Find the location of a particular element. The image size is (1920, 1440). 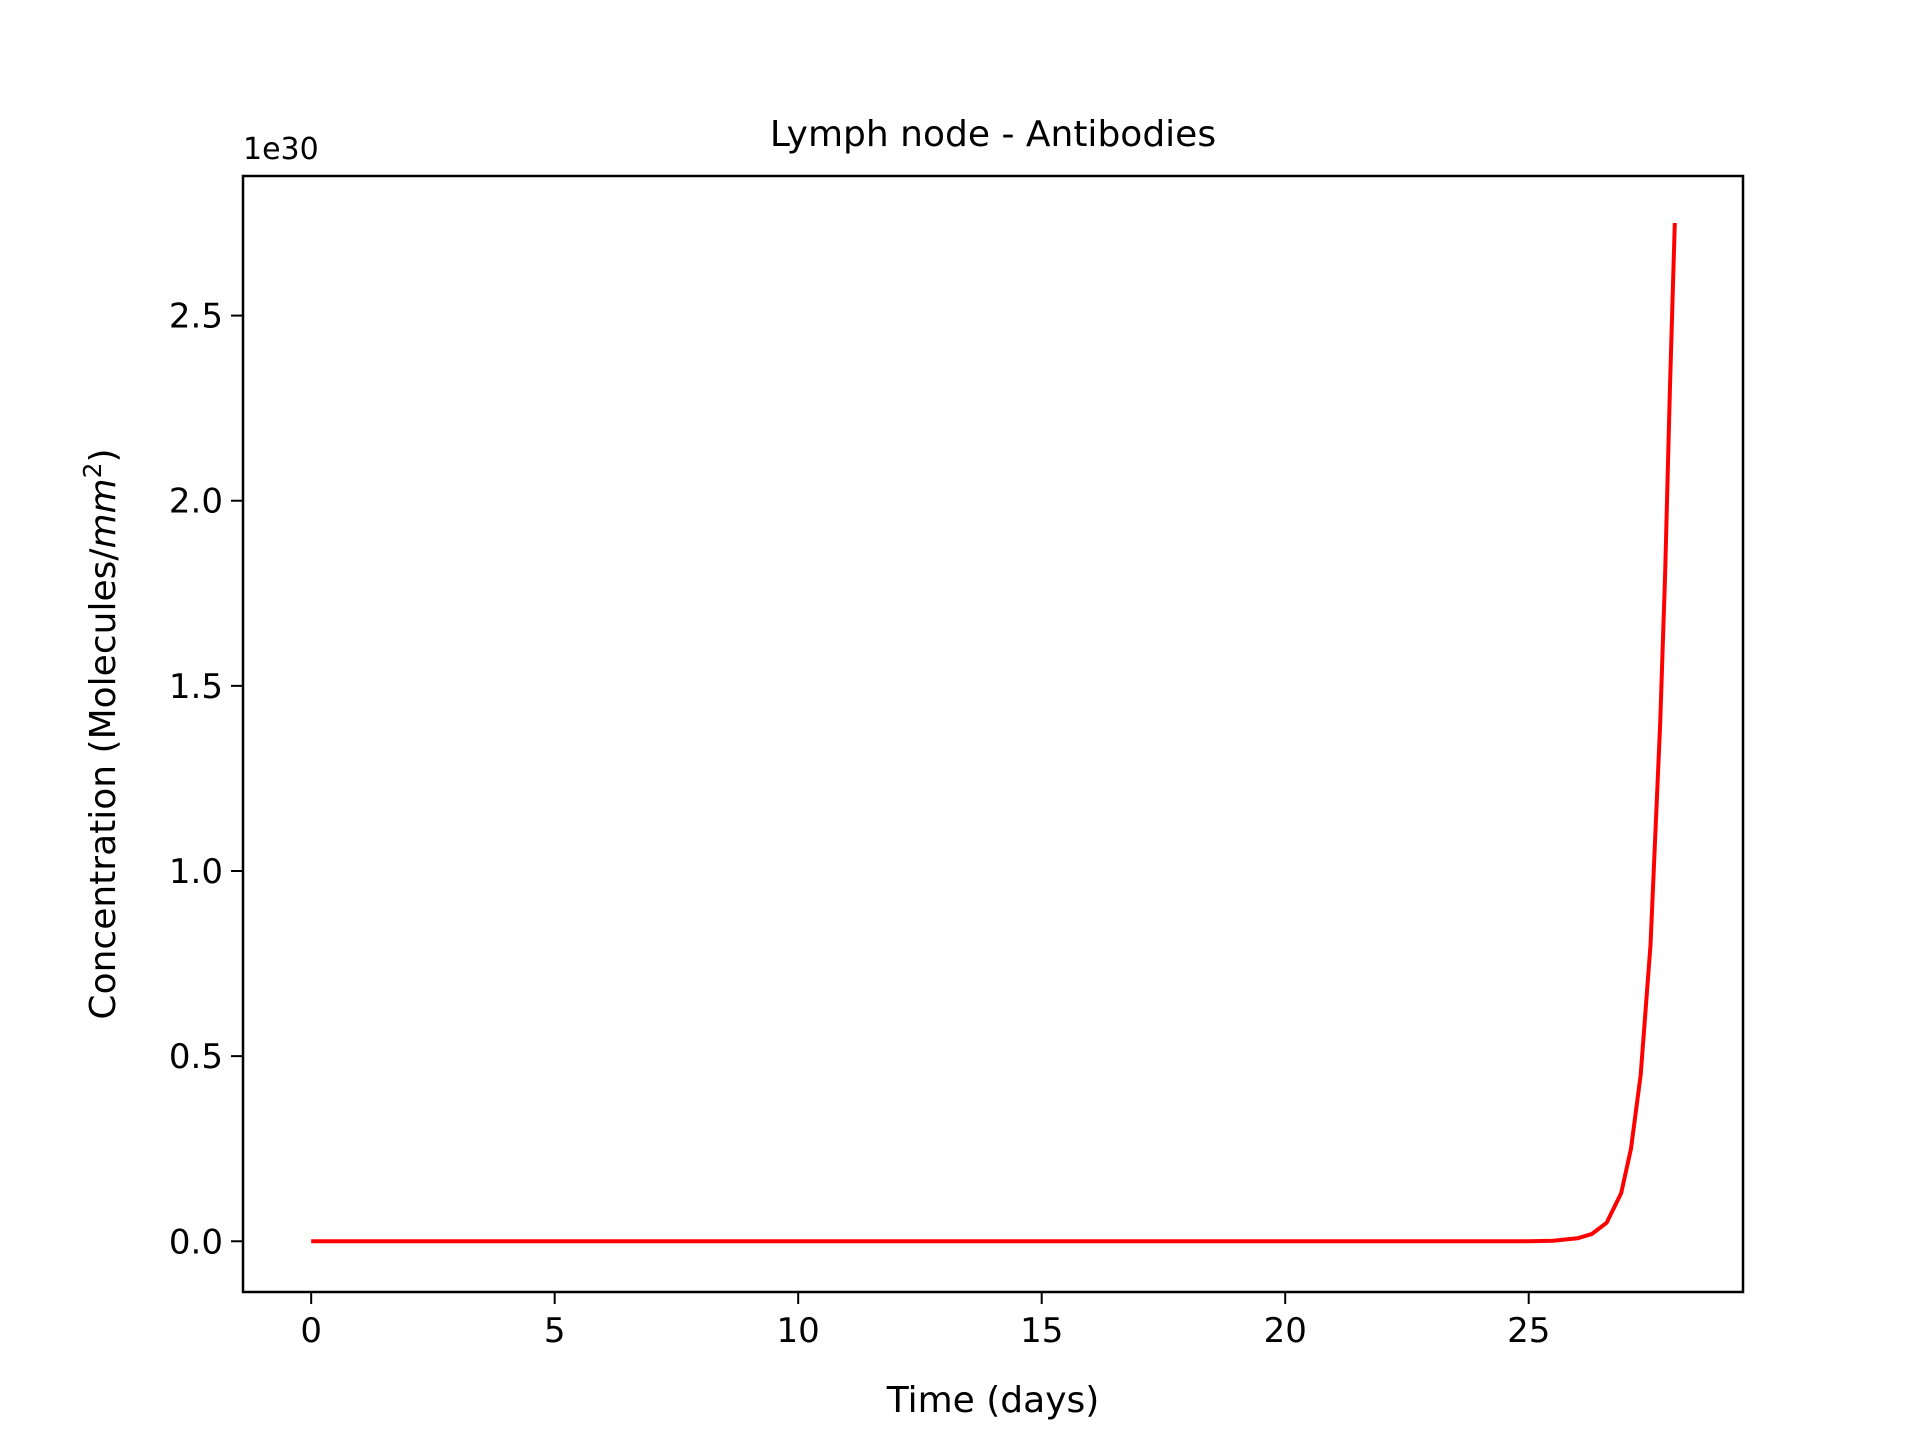

y-tick-label: 0.0 is located at coordinates (196, 1242).